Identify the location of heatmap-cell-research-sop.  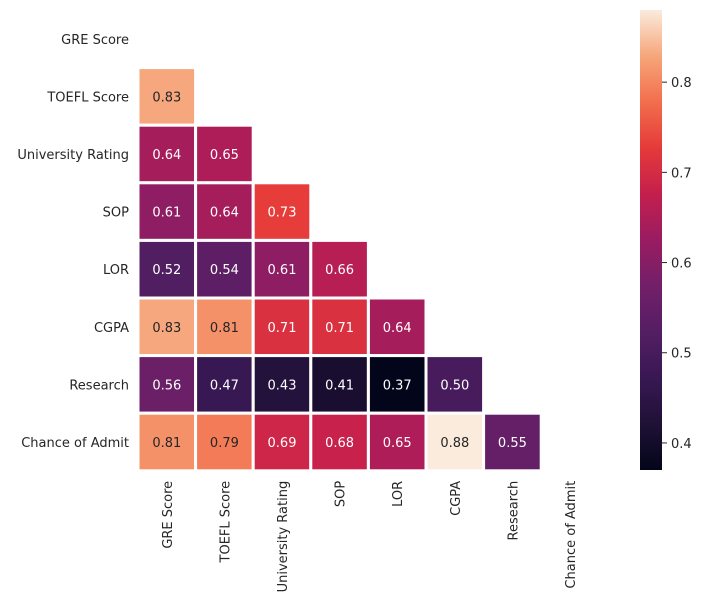
(339, 384).